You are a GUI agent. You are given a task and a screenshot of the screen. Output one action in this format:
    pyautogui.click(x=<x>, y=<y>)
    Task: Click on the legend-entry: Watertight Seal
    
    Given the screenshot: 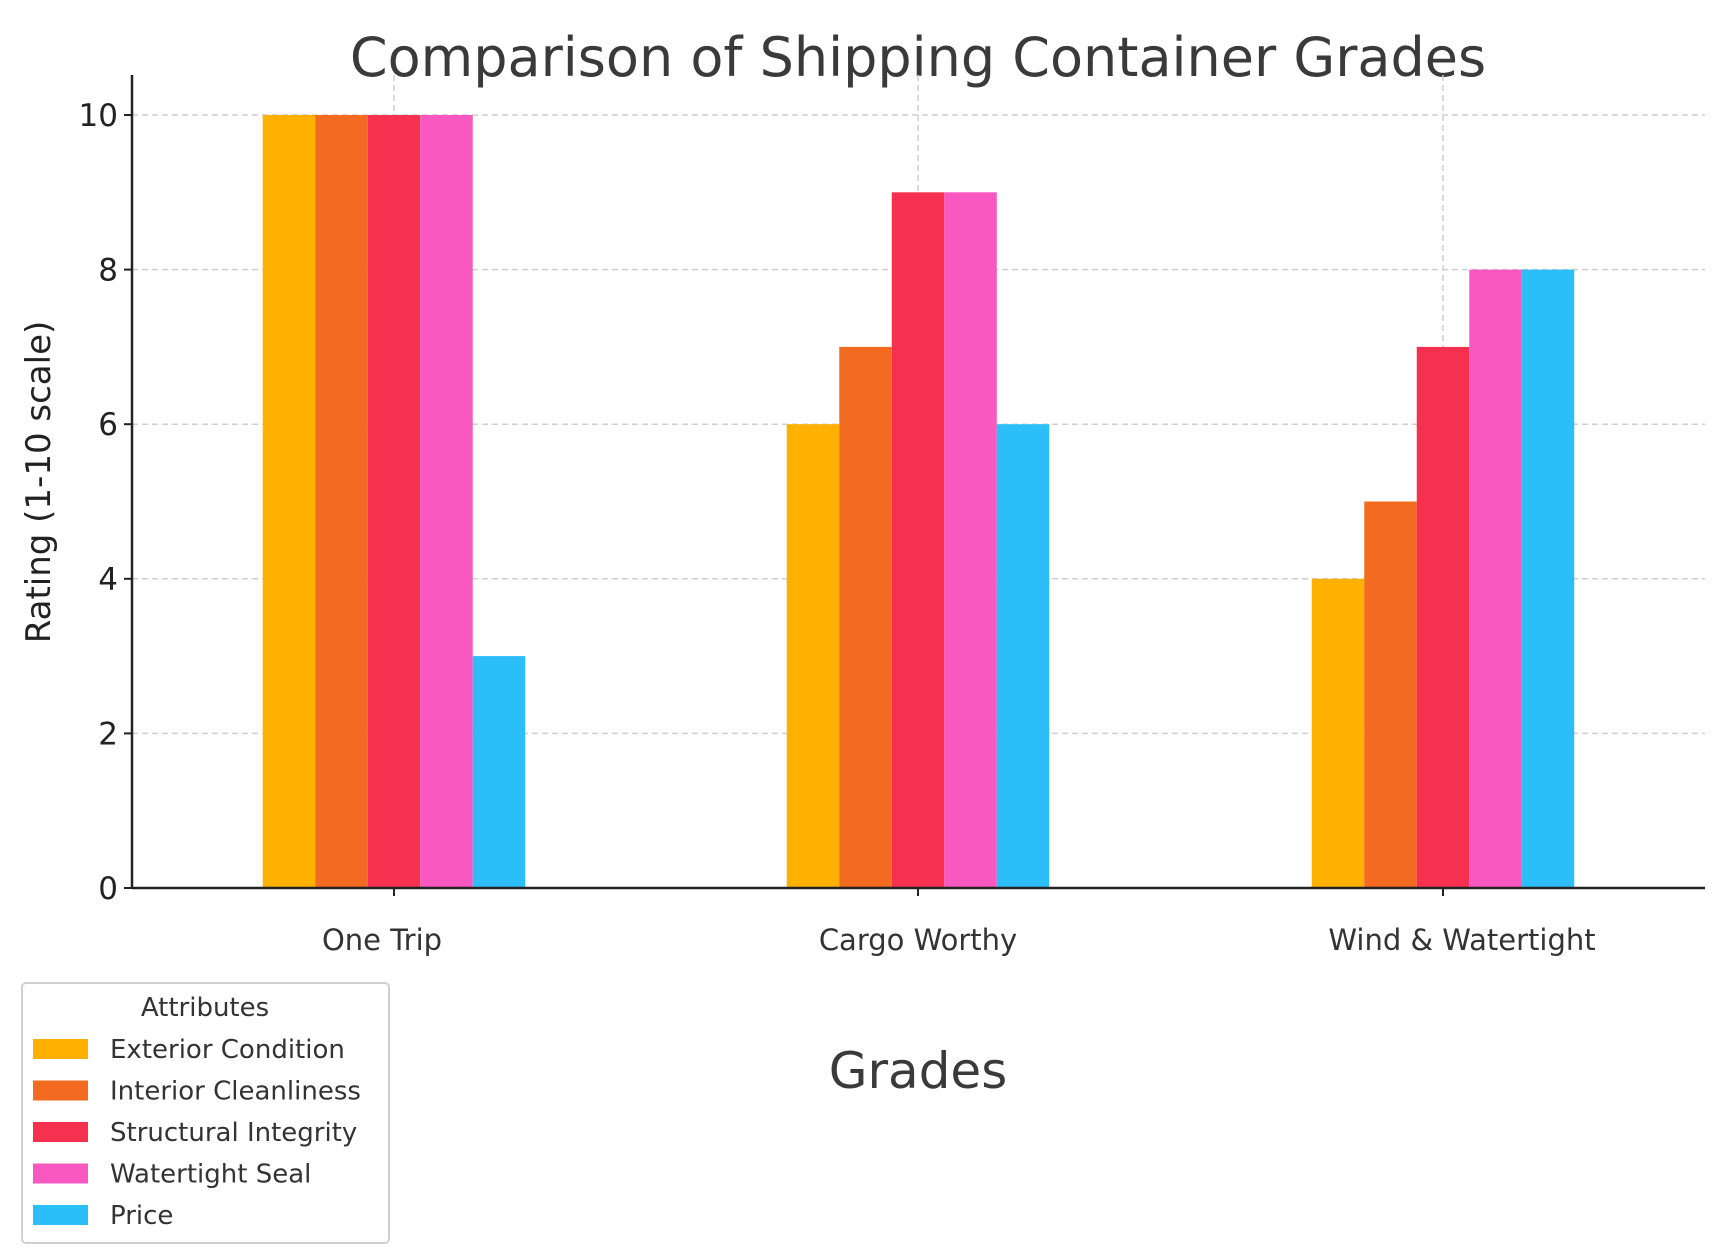 What is the action you would take?
    pyautogui.click(x=210, y=1175)
    